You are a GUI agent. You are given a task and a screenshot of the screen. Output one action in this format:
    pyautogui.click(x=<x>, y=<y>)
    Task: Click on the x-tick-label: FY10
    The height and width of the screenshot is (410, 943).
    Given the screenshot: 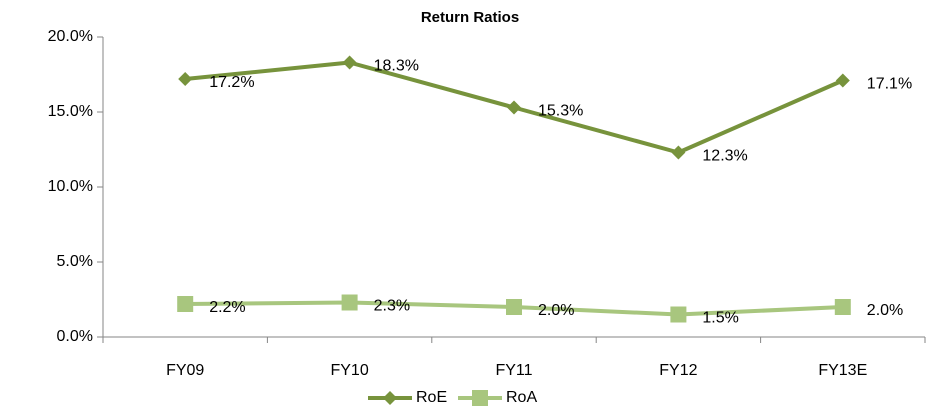 What is the action you would take?
    pyautogui.click(x=349, y=370)
    